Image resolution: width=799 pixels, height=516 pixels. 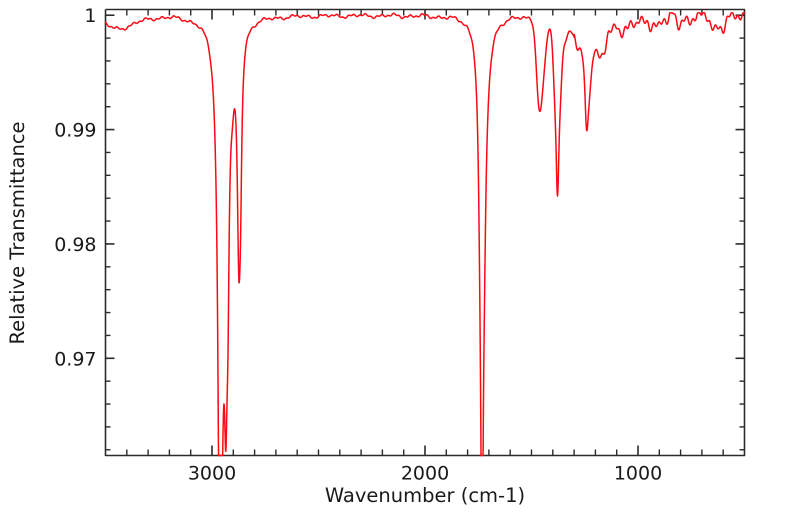 I want to click on x-tick-label: 2000, so click(x=425, y=474).